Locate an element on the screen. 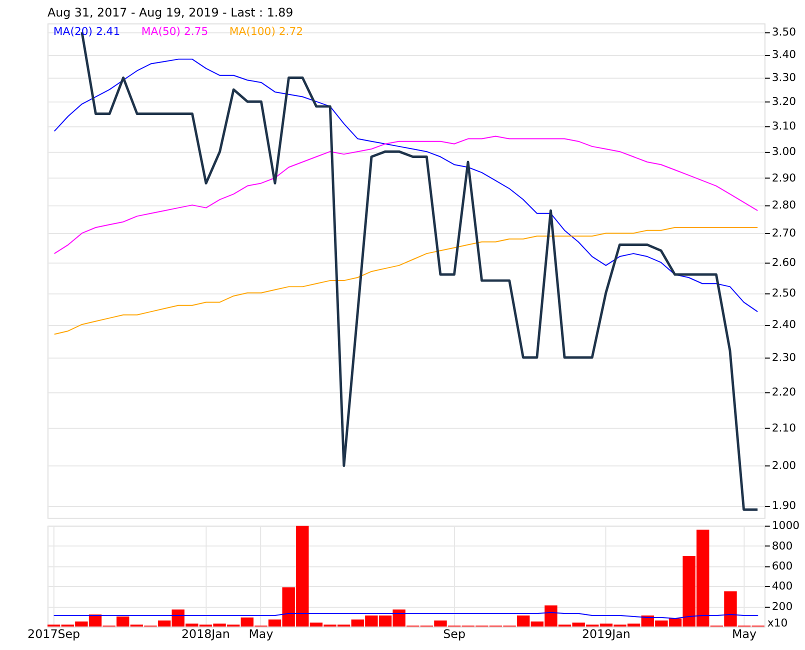 The image size is (805, 650). chart-title: Aug 31, 2017 - Aug 19, 2019 - Last : 1.89 is located at coordinates (170, 12).